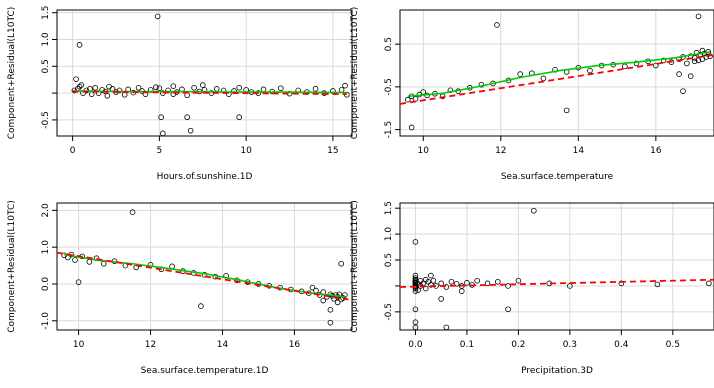 This screenshot has width=714, height=388. Describe the element at coordinates (467, 345) in the screenshot. I see `x-tick-label: 0.1` at that location.